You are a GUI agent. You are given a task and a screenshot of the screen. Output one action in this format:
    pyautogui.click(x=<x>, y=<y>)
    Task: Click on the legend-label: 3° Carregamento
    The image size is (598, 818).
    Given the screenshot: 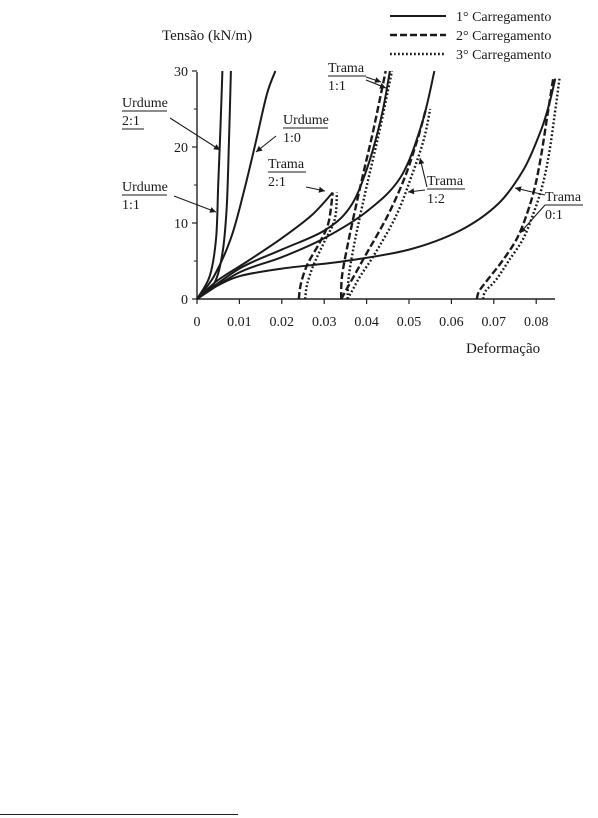 What is the action you would take?
    pyautogui.click(x=503, y=55)
    